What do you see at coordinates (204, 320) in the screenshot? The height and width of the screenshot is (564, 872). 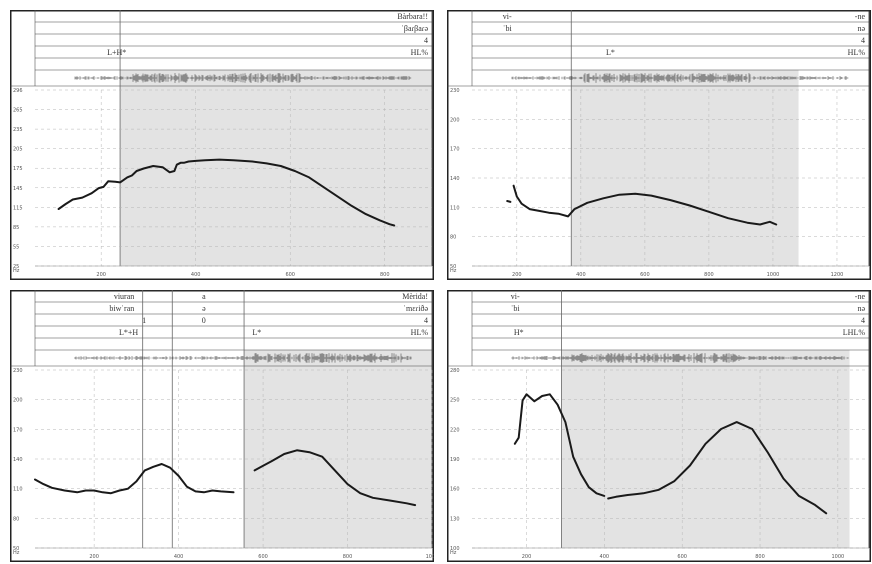 I see `tier-label: 0` at bounding box center [204, 320].